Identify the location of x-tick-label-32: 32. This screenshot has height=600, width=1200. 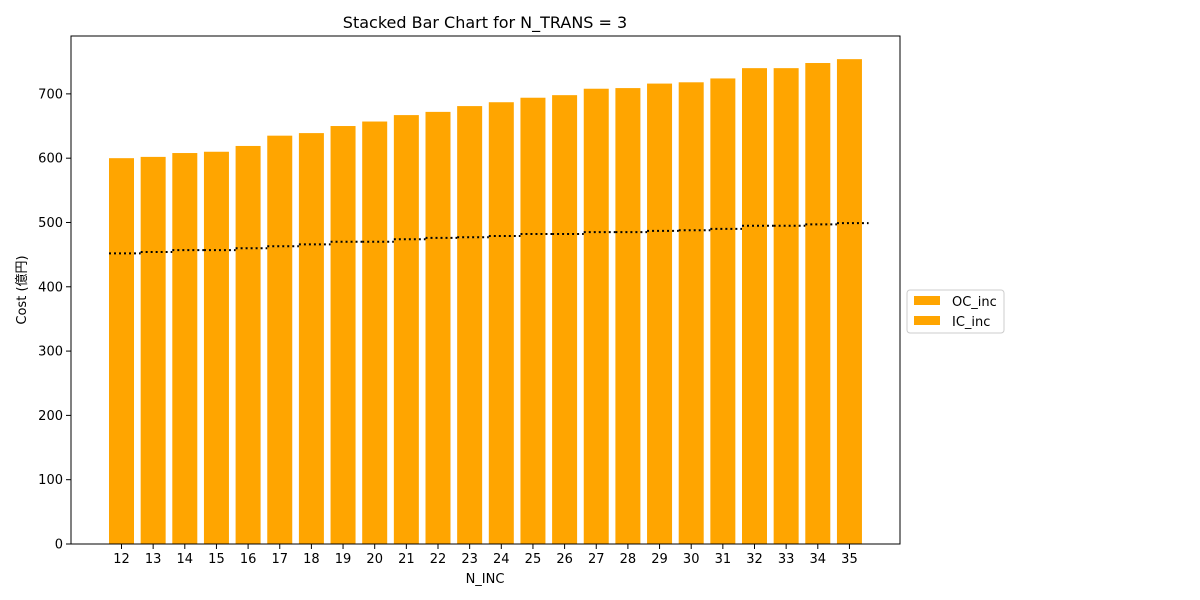
(754, 559).